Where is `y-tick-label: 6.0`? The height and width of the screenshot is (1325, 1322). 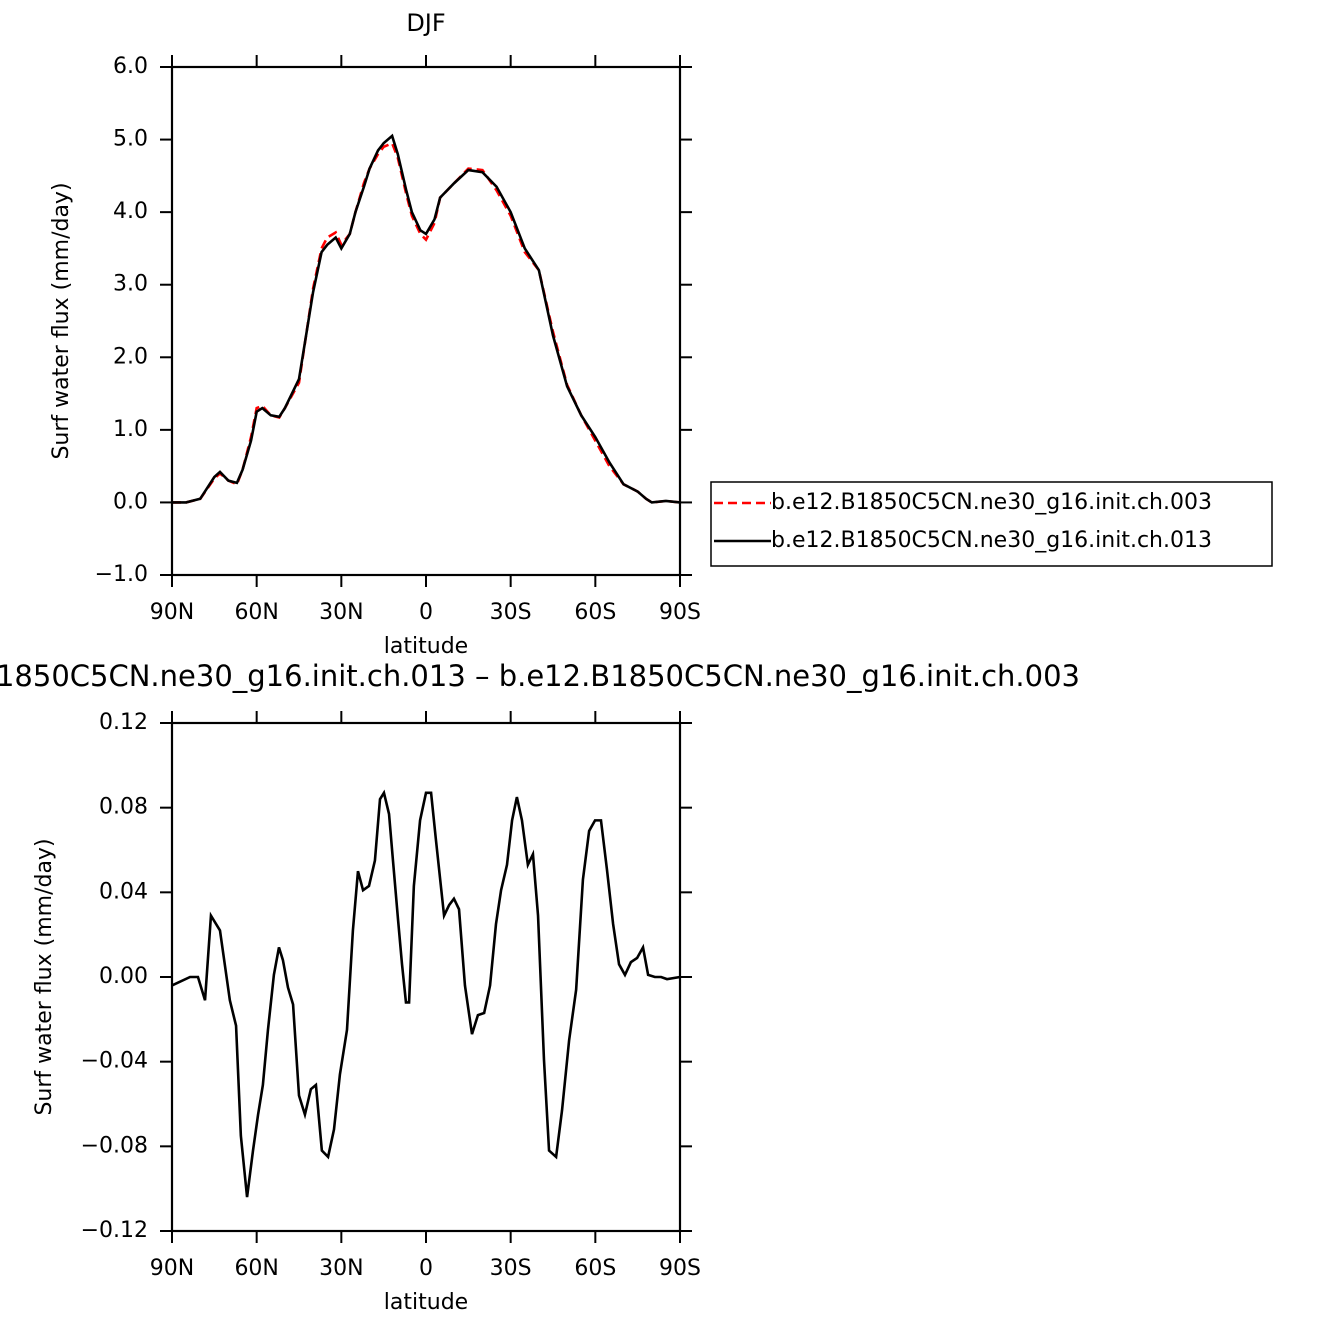
y-tick-label: 6.0 is located at coordinates (130, 66).